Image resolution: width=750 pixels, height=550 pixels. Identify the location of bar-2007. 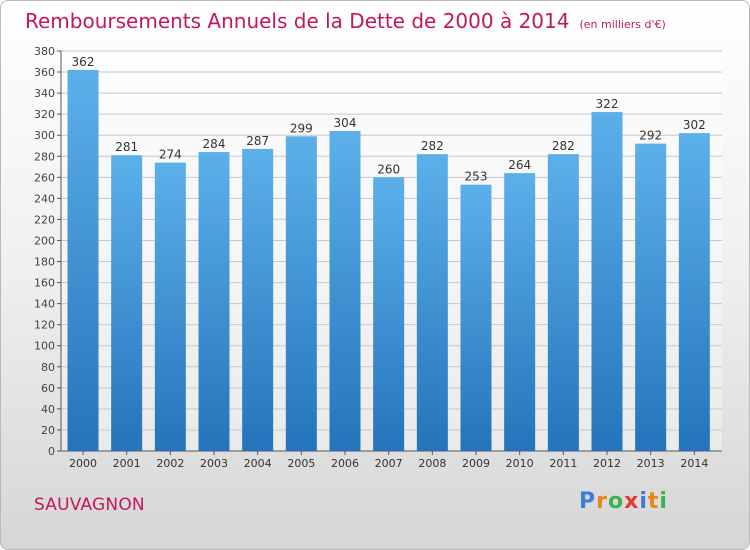
(389, 314).